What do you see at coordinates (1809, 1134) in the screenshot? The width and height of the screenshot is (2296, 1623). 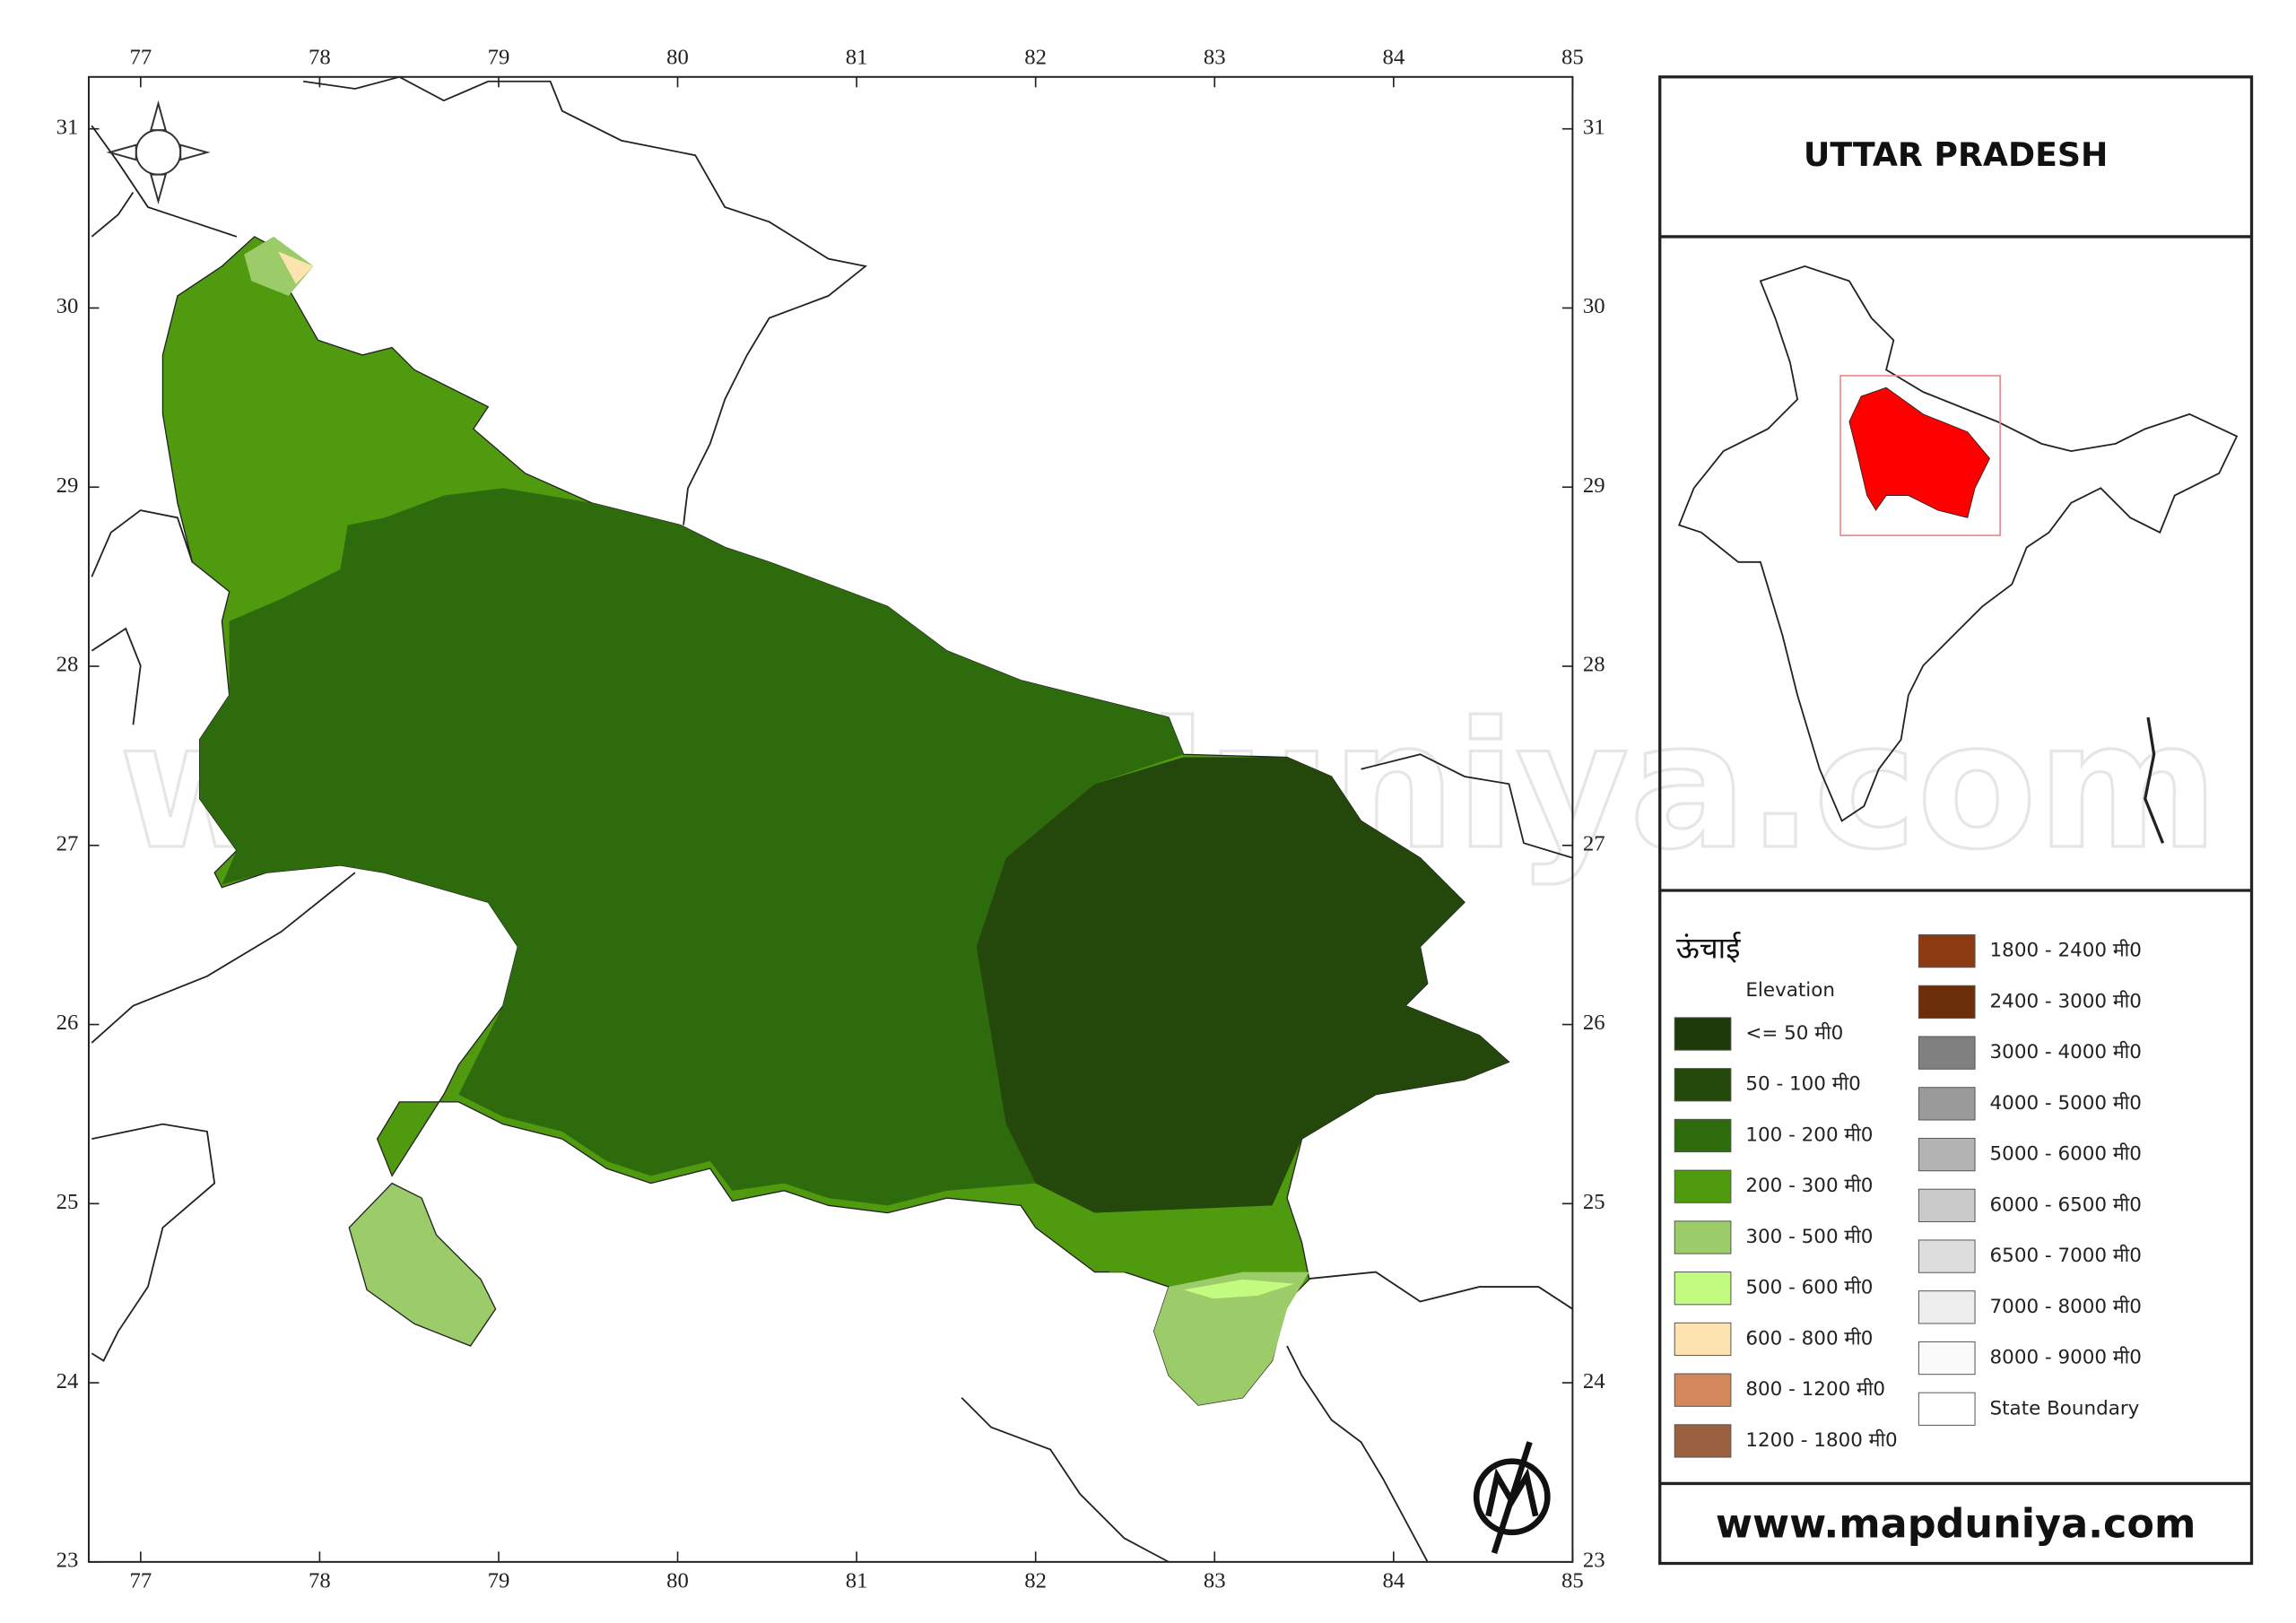 I see `legend-label: 100 - 200 मी0` at bounding box center [1809, 1134].